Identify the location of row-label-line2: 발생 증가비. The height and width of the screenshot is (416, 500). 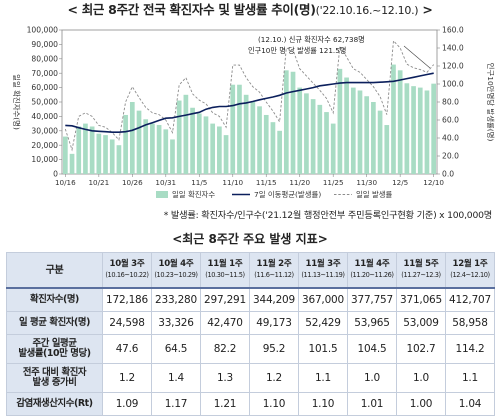
(54, 382).